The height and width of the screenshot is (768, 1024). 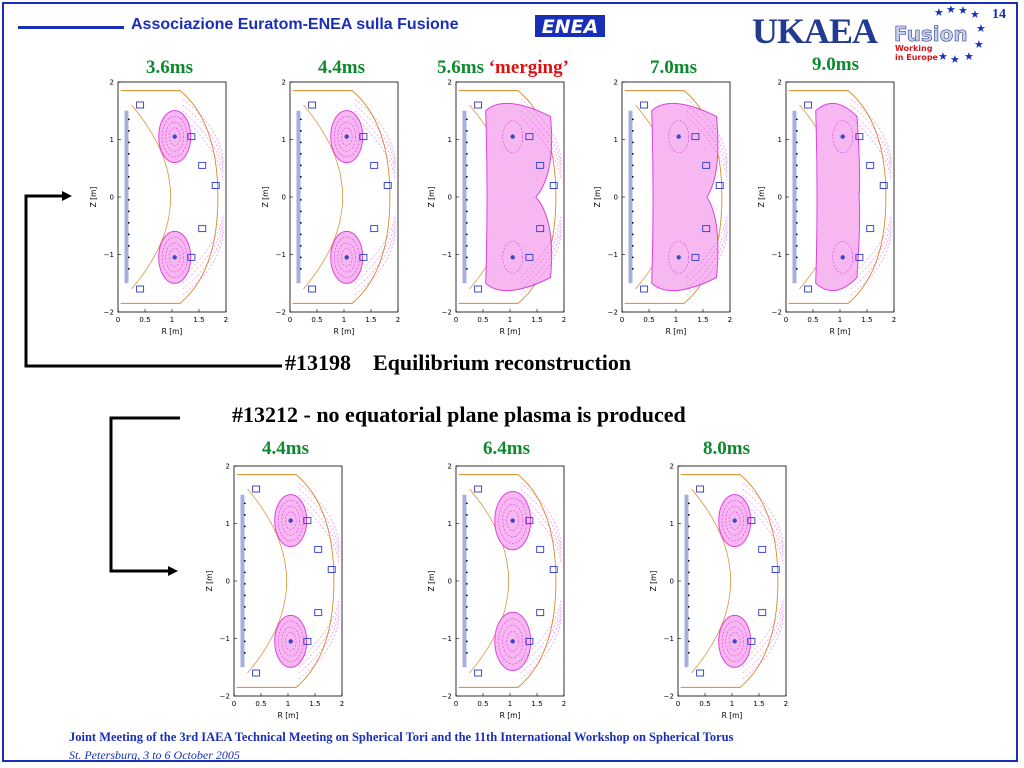 I want to click on equilibrium-plot-top-4: 0 0.5 1 1.5 2 2 1 0 −1 −2 R [m] Z [m], so click(x=665, y=210).